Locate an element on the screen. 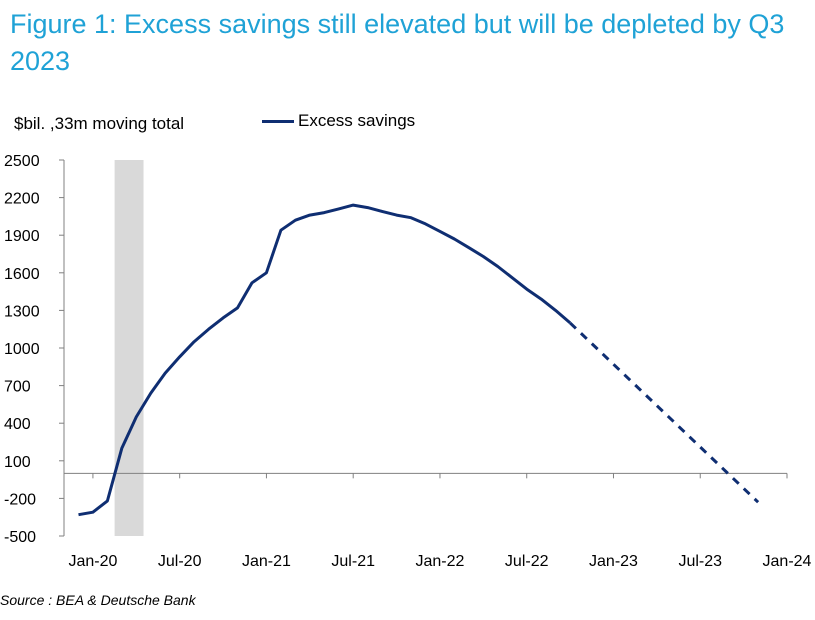 Image resolution: width=815 pixels, height=620 pixels. series-line-projection is located at coordinates (664, 412).